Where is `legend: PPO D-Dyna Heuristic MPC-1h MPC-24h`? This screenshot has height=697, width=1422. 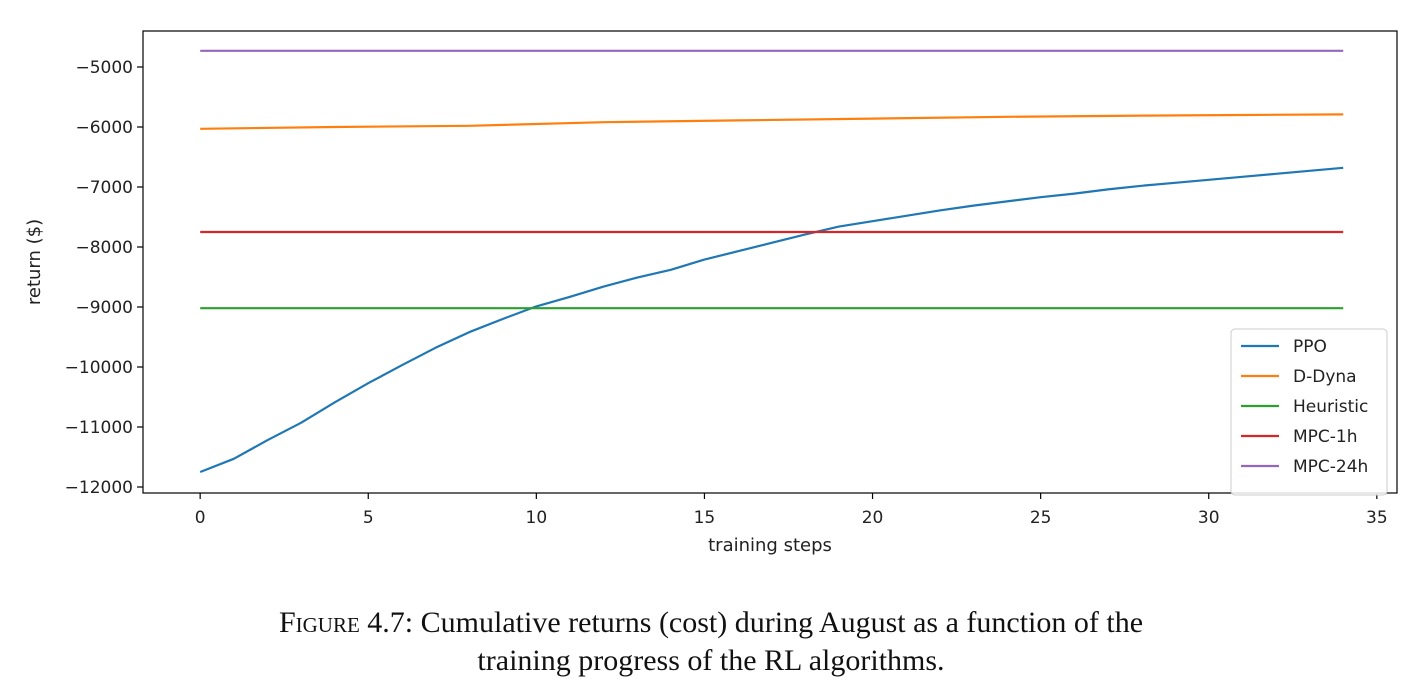
legend: PPO D-Dyna Heuristic MPC-1h MPC-24h is located at coordinates (1309, 412).